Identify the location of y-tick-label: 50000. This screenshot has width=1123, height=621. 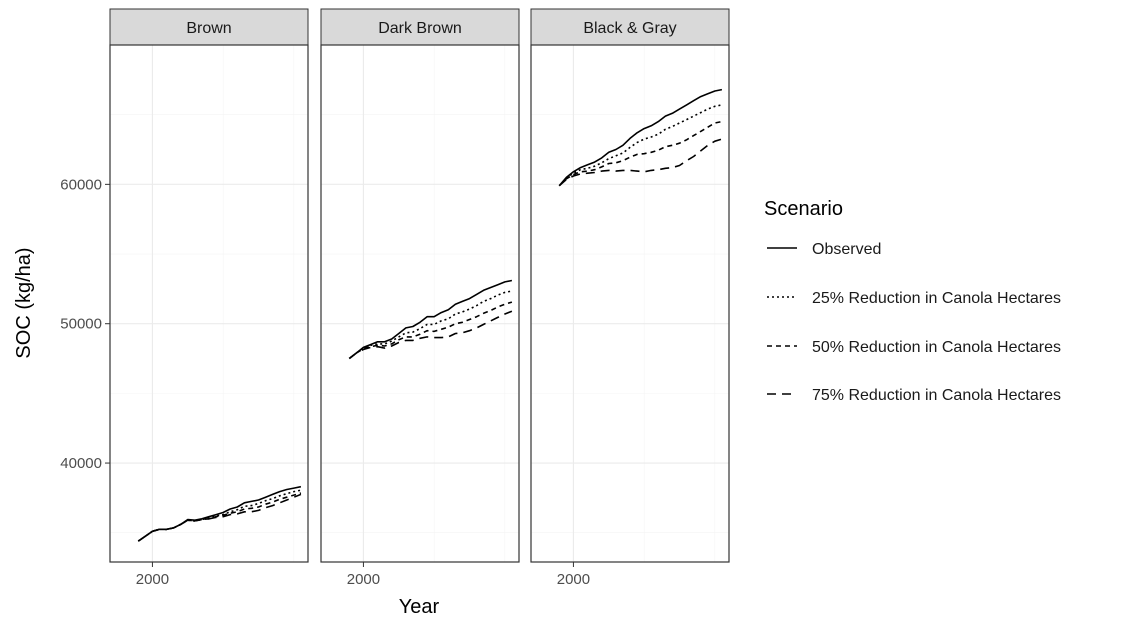
(81, 324).